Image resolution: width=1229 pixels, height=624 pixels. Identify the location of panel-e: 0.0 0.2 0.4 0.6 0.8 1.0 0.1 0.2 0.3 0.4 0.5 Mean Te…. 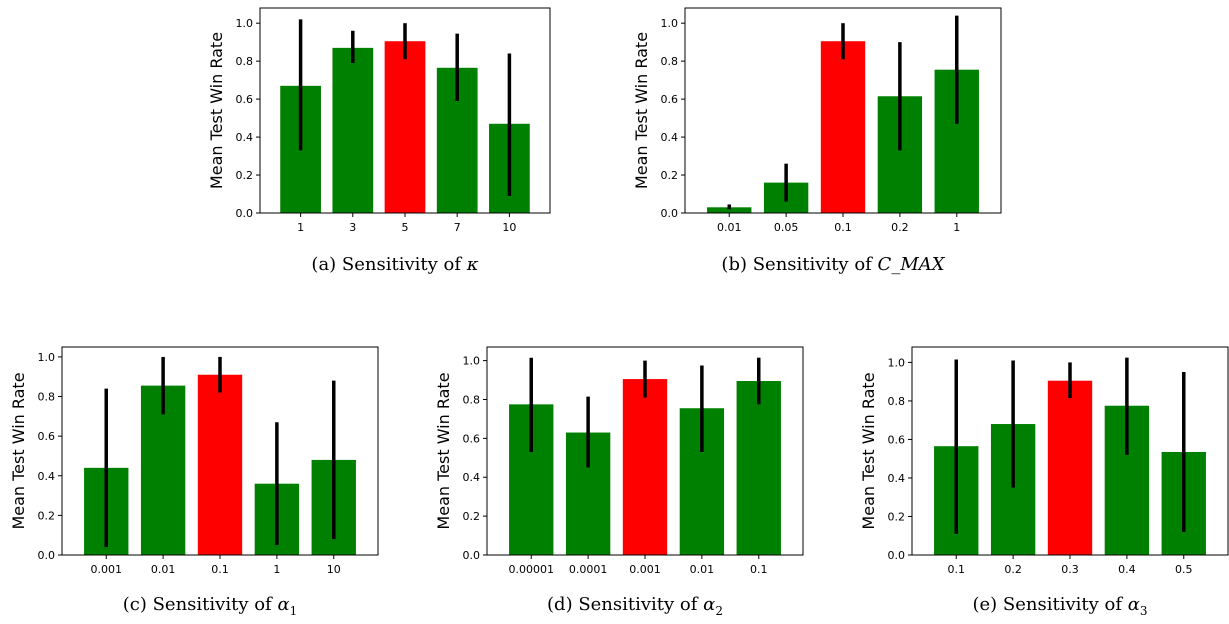
(1044, 482).